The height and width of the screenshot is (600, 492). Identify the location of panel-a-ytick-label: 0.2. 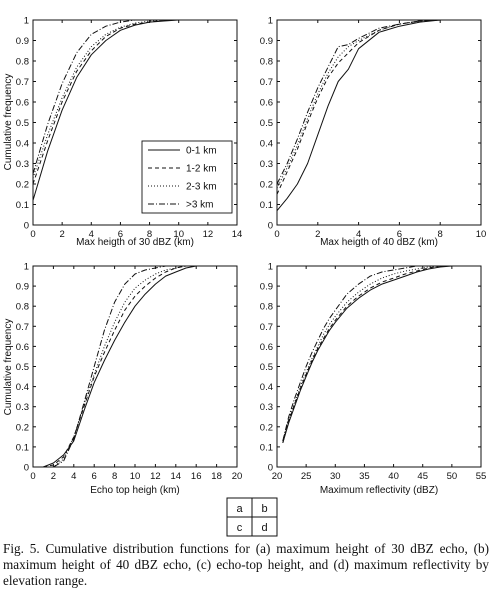
(22, 185).